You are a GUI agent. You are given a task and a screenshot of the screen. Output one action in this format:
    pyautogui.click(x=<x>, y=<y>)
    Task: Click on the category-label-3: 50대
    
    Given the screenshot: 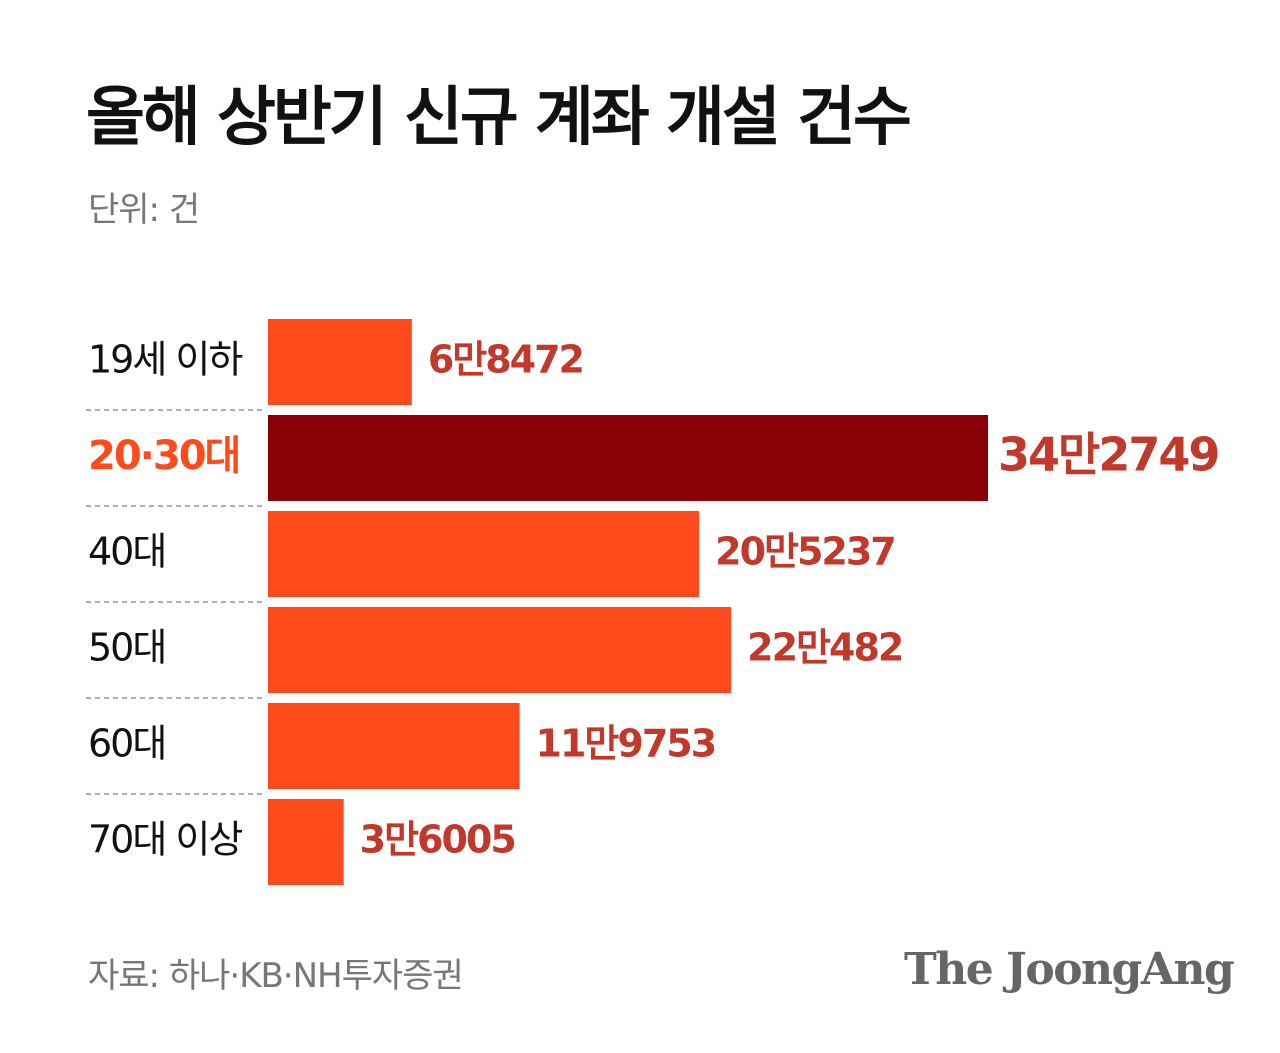 What is the action you would take?
    pyautogui.click(x=126, y=648)
    